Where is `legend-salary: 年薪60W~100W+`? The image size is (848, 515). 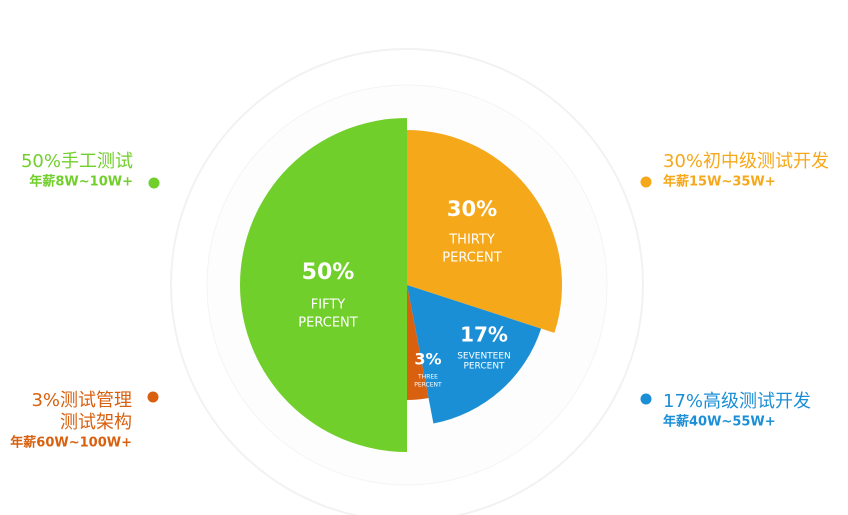
legend-salary: 年薪60W~100W+ is located at coordinates (71, 443).